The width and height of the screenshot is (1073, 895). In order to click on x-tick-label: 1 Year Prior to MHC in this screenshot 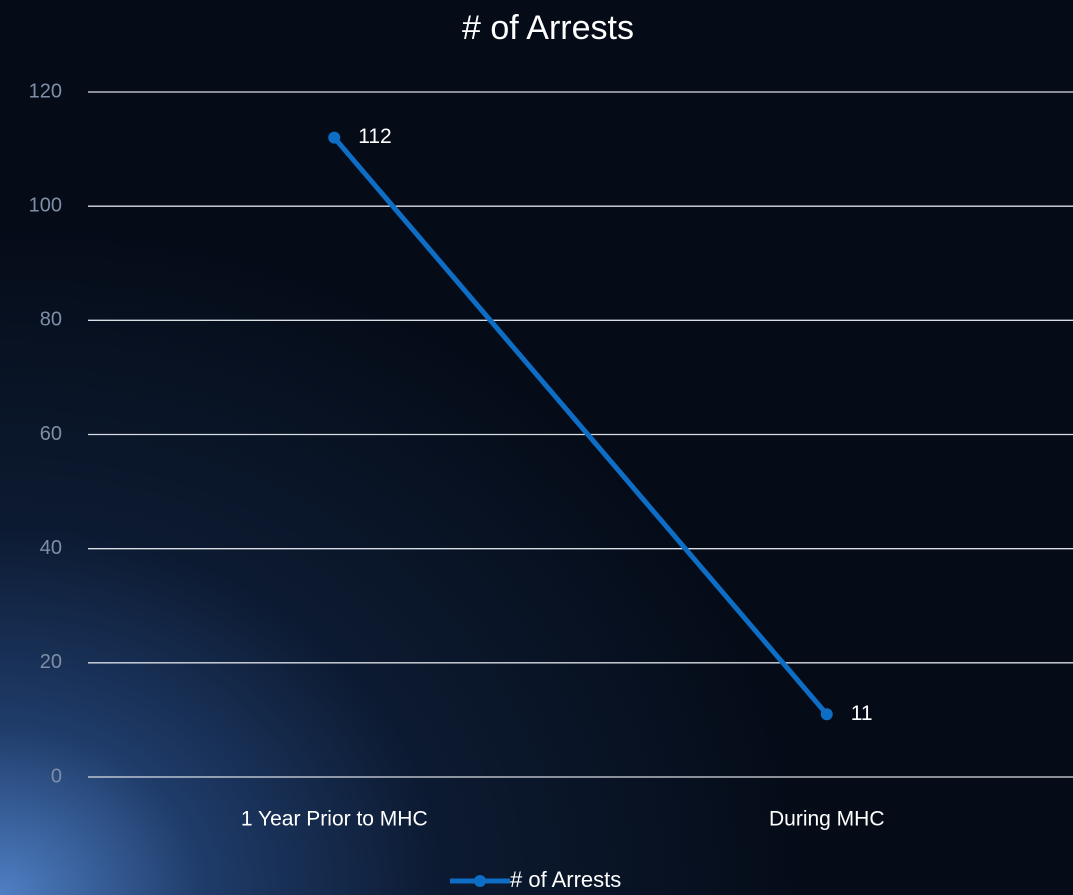, I will do `click(334, 819)`.